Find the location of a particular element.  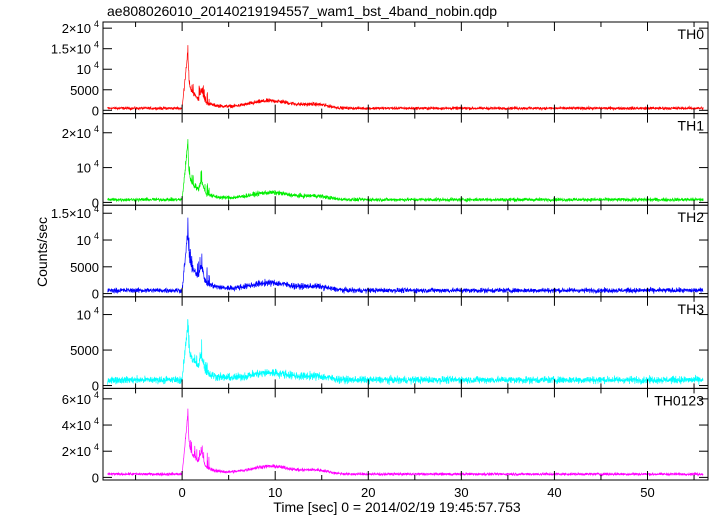

x-tick-label: 0 is located at coordinates (181, 492).